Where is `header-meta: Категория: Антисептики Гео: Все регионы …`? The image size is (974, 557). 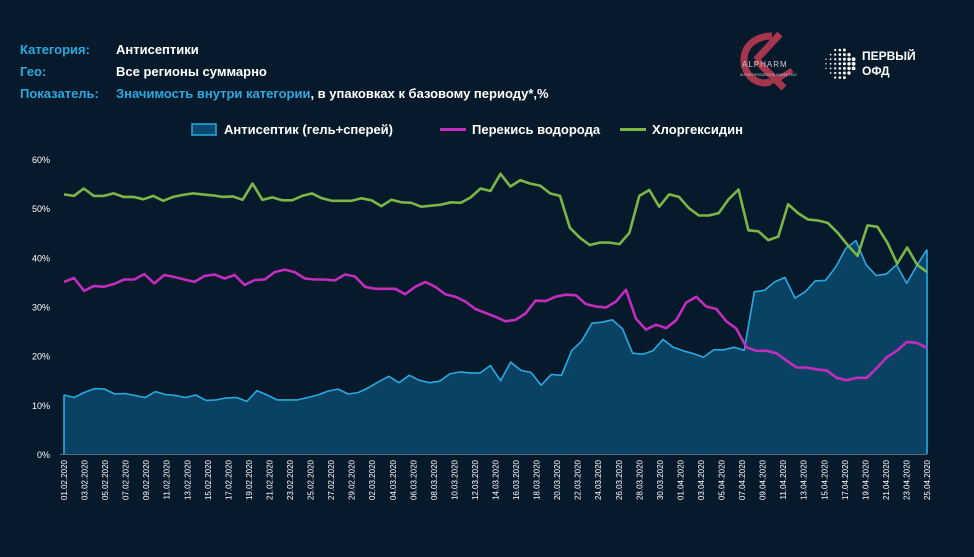 header-meta: Категория: Антисептики Гео: Все регионы … is located at coordinates (284, 71).